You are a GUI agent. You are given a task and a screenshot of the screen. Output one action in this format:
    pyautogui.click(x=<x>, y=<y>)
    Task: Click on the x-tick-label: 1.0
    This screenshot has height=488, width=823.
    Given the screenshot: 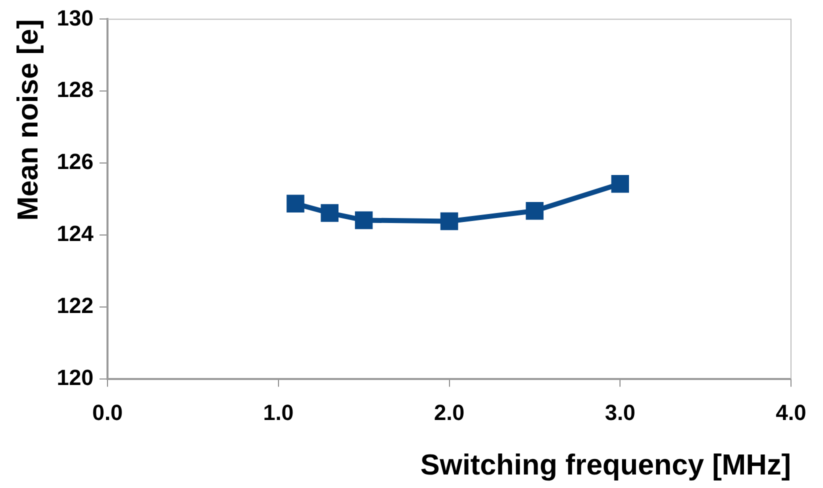 What is the action you would take?
    pyautogui.click(x=278, y=413)
    